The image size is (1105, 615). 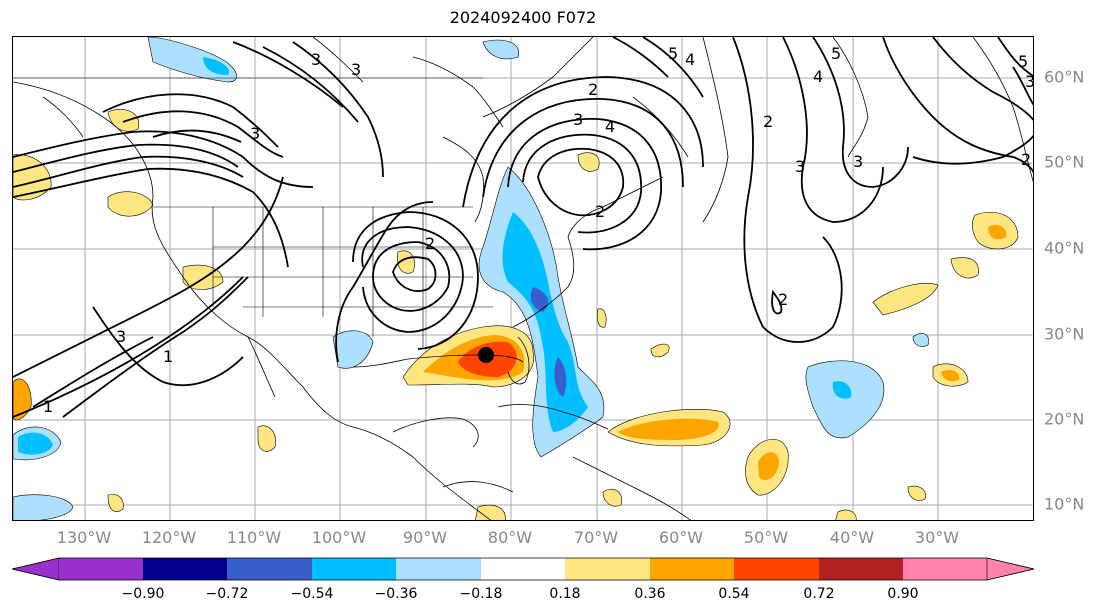 I want to click on colorbar-tick-label: −0.18, so click(x=481, y=594).